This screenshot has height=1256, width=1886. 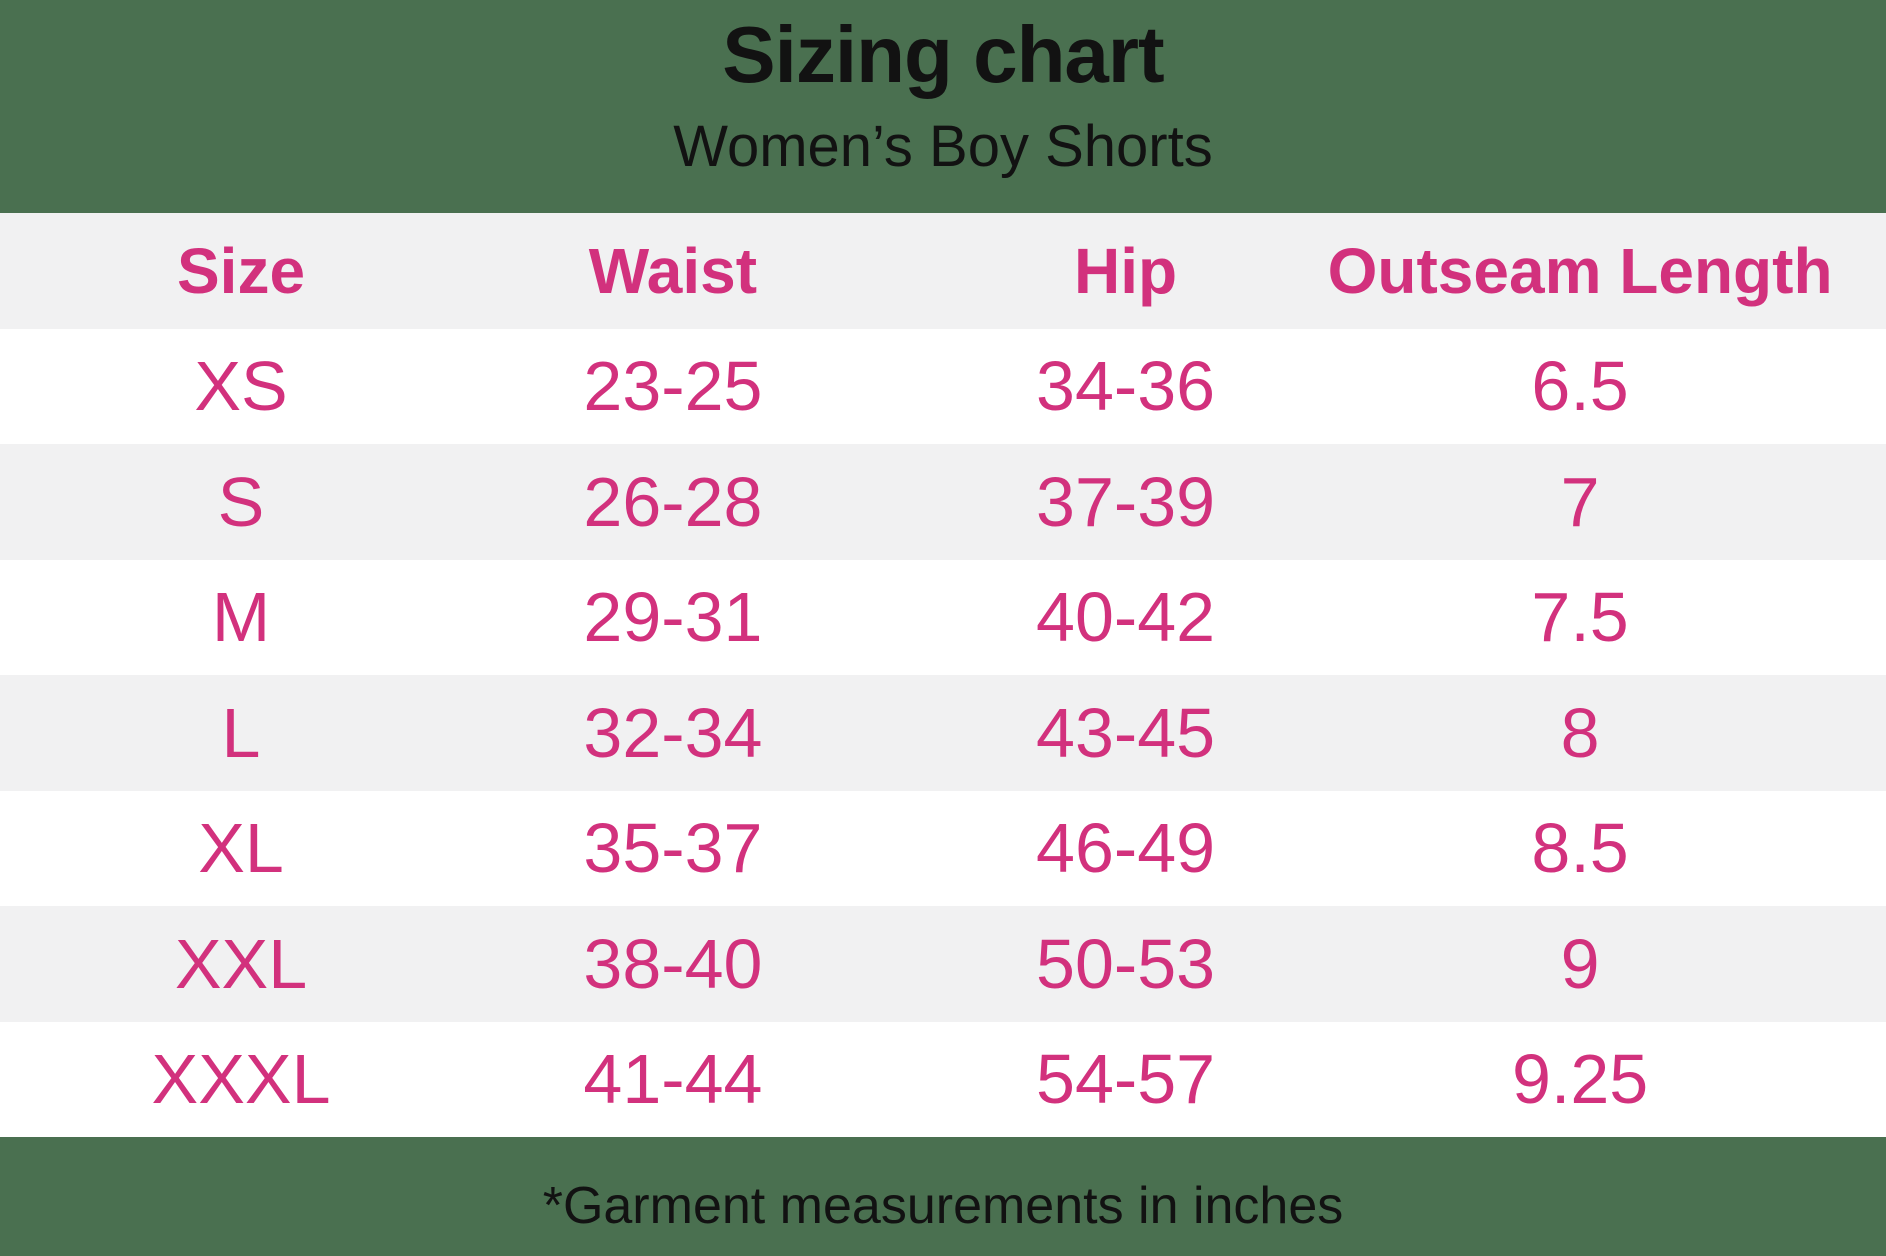 What do you see at coordinates (673, 848) in the screenshot?
I see `cell-xl-waist: 35-37` at bounding box center [673, 848].